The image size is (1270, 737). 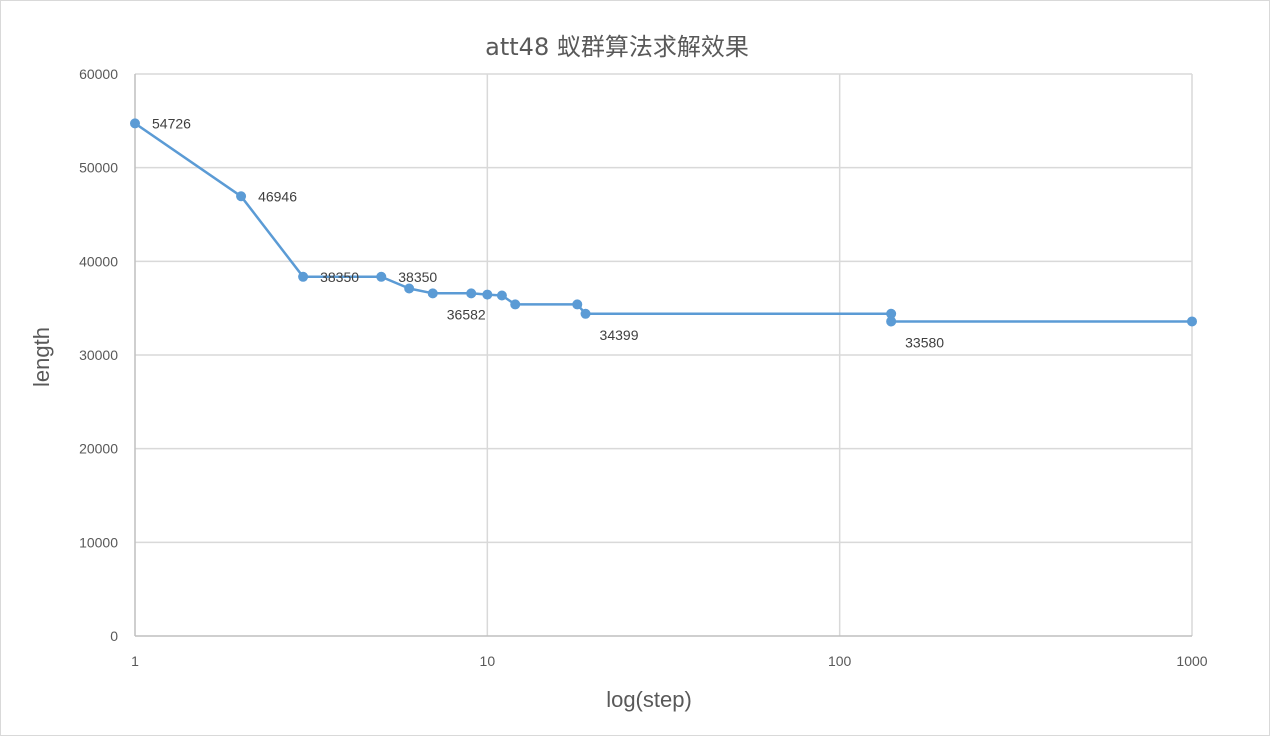 I want to click on y-tick-label: 10000, so click(x=98, y=542).